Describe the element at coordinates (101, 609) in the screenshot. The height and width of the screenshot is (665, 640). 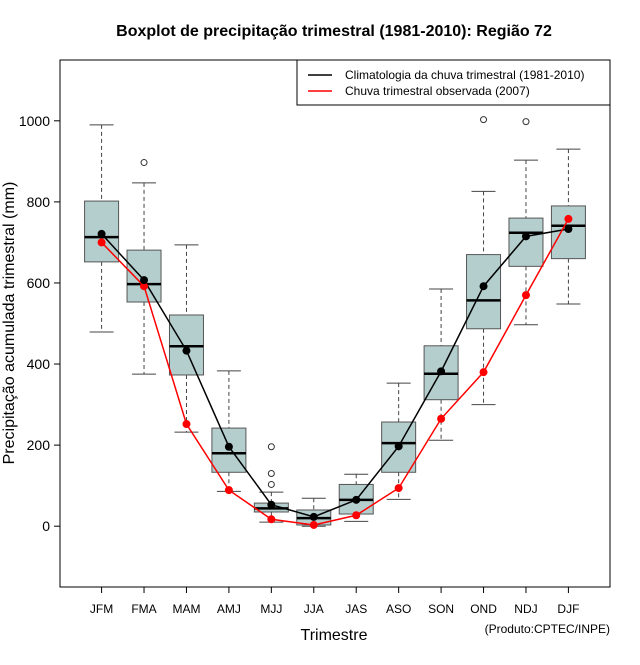
I see `x-tick-label: JFM` at that location.